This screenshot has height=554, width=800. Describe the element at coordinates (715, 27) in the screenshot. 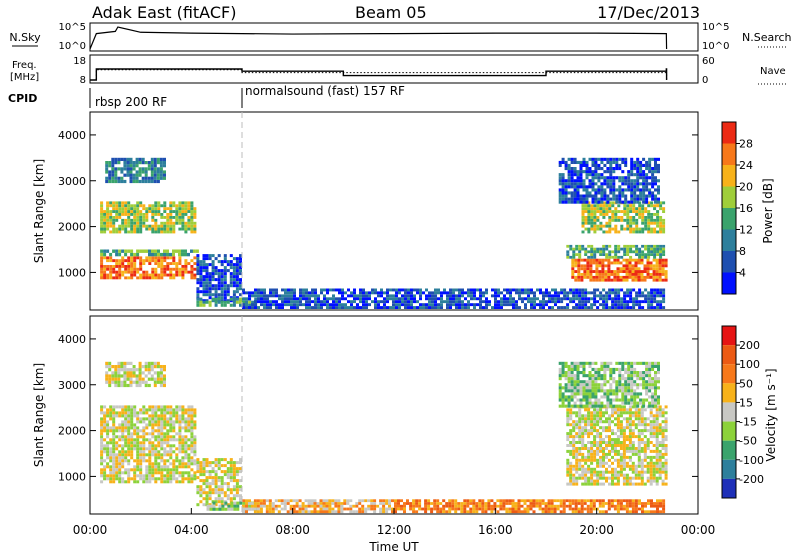

I see `noise-right-tick-top: 10^5` at that location.